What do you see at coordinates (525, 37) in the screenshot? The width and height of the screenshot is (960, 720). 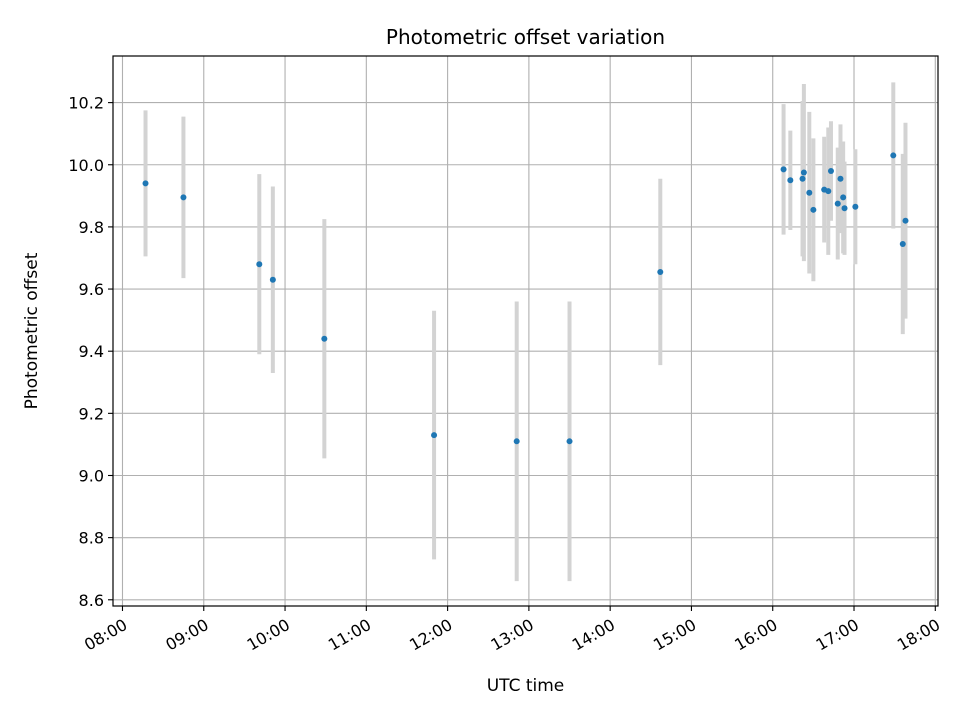 I see `chart-title: Photometric offset variation` at bounding box center [525, 37].